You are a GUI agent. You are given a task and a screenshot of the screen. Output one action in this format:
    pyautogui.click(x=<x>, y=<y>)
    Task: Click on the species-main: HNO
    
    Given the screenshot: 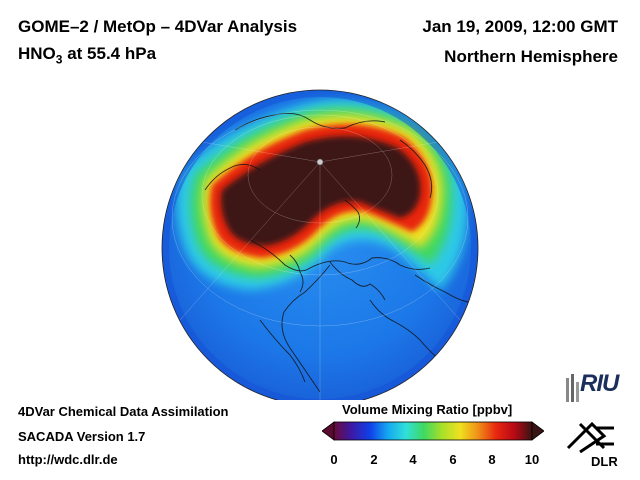 What is the action you would take?
    pyautogui.click(x=37, y=53)
    